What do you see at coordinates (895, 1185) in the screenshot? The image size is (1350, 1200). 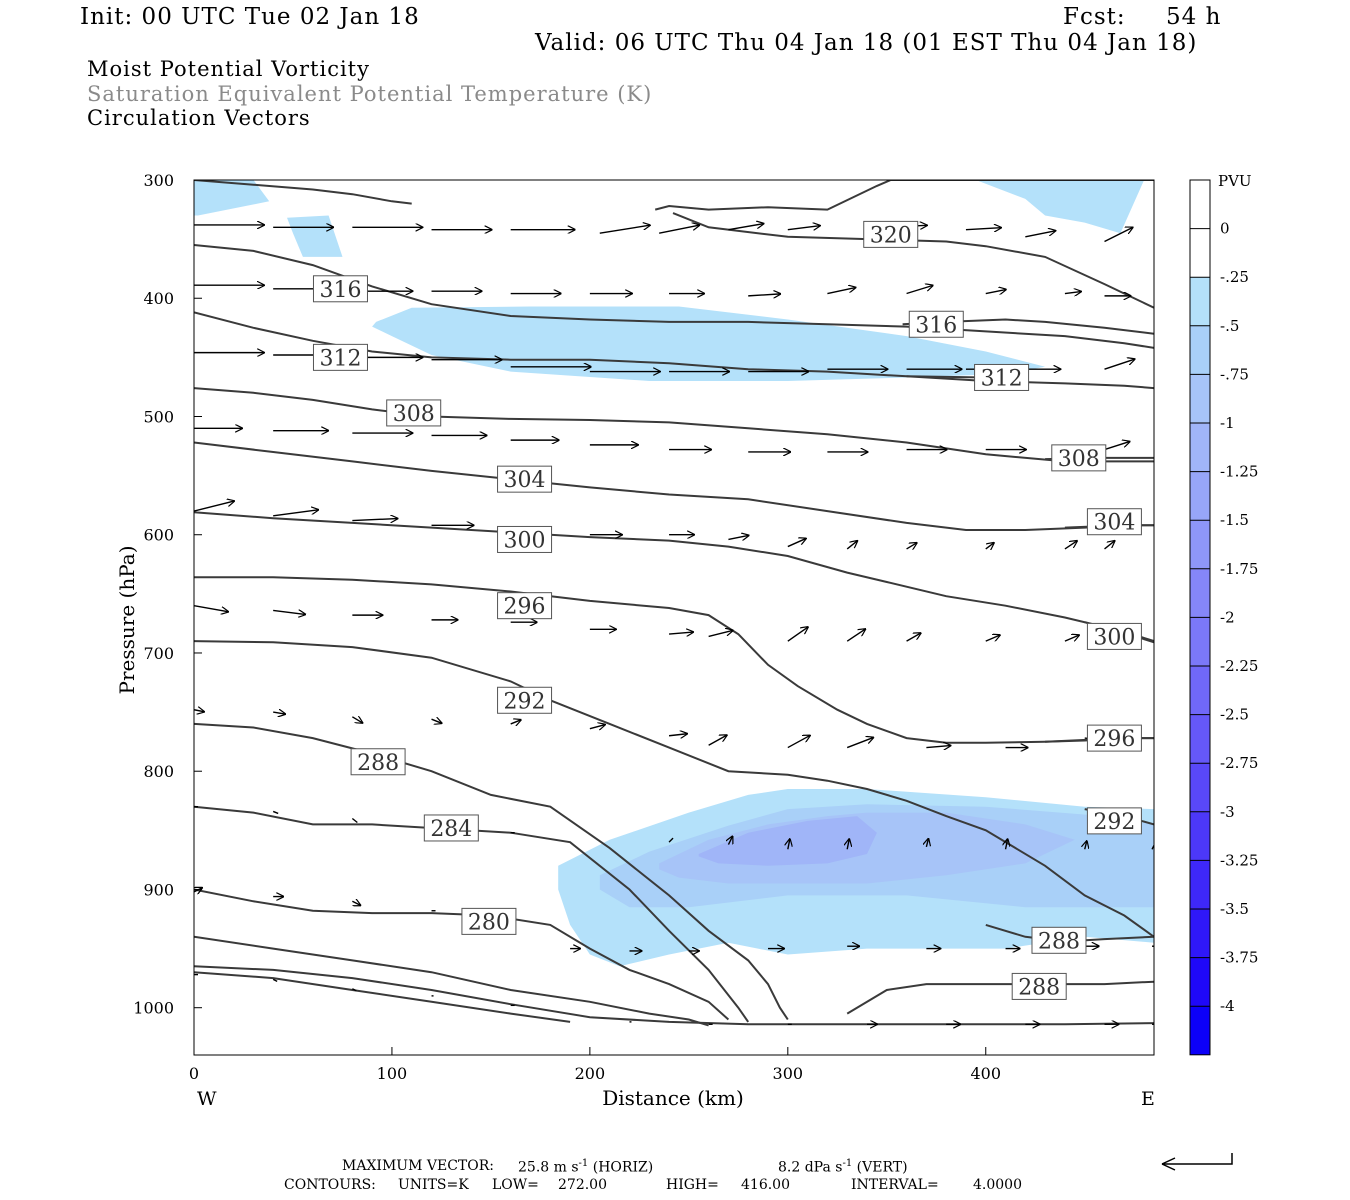 I see `contours-interval-label: INTERVAL=` at bounding box center [895, 1185].